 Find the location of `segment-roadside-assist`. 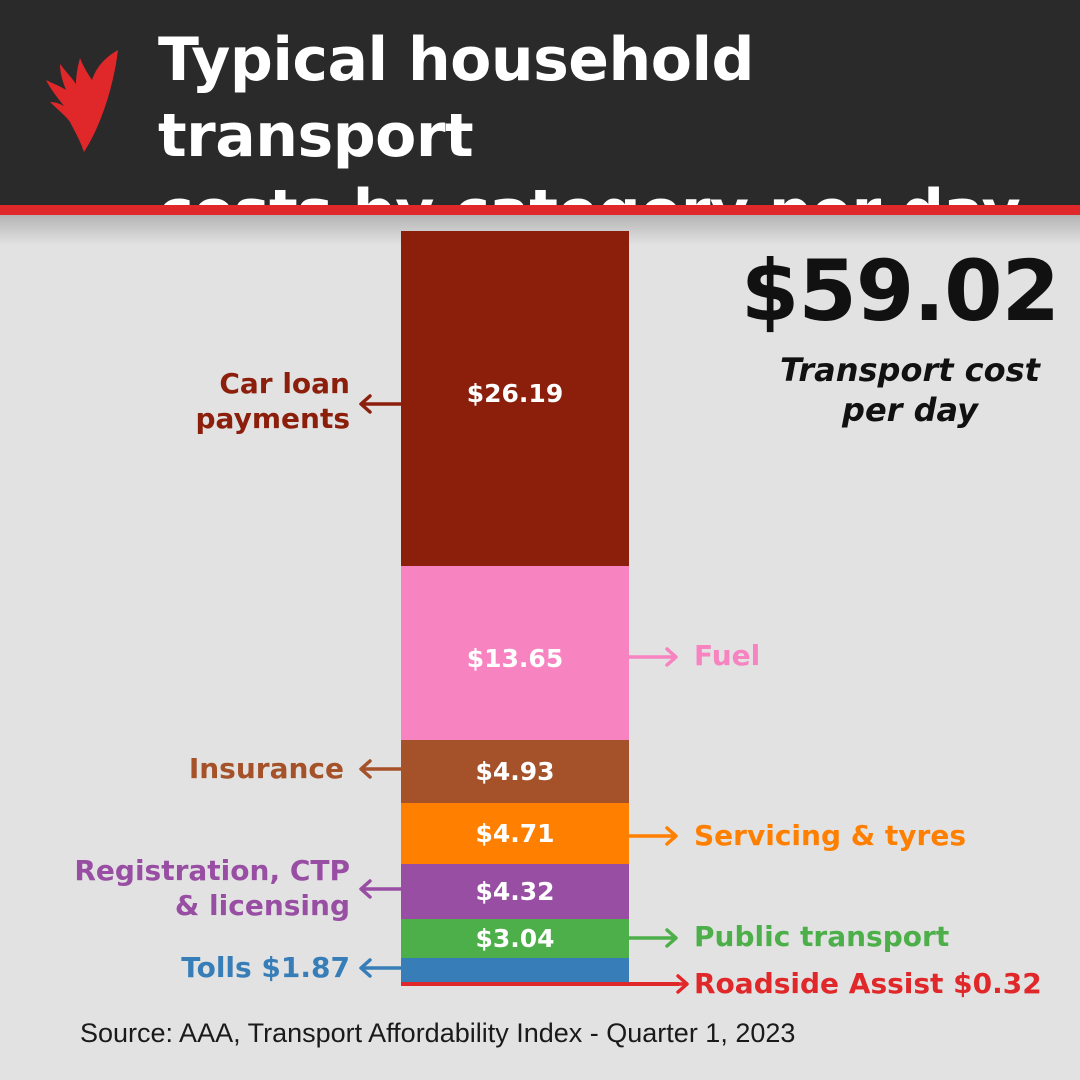

segment-roadside-assist is located at coordinates (540, 984).